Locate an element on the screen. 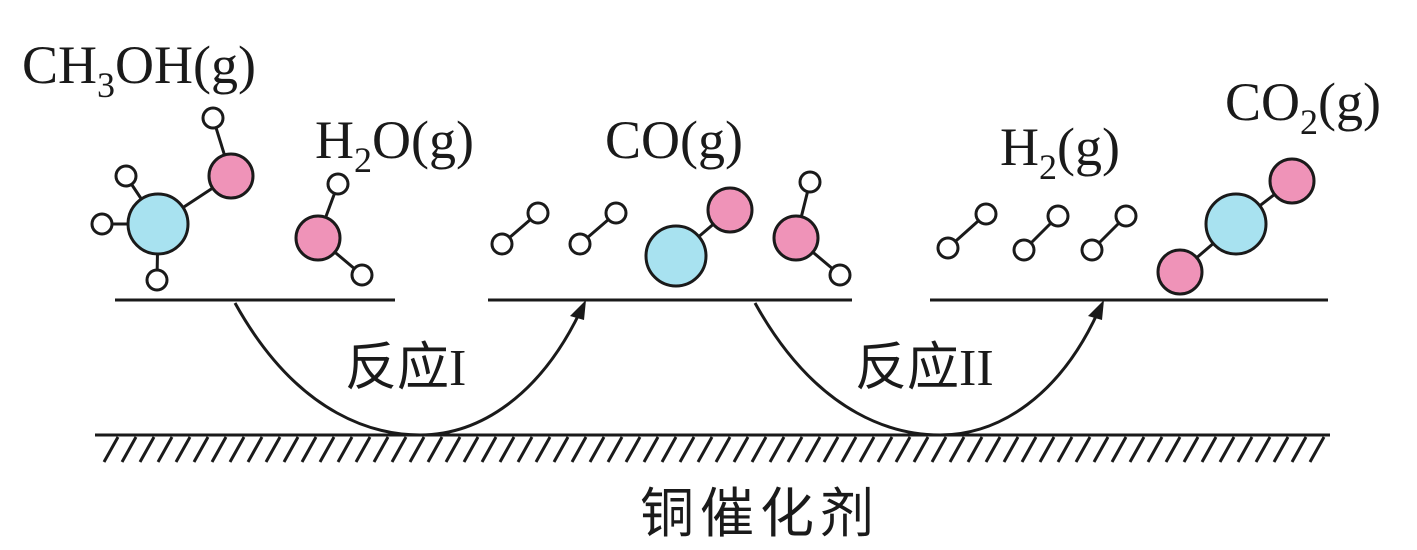  label-carbon-dioxide: CO2(g) is located at coordinates (1303, 107).